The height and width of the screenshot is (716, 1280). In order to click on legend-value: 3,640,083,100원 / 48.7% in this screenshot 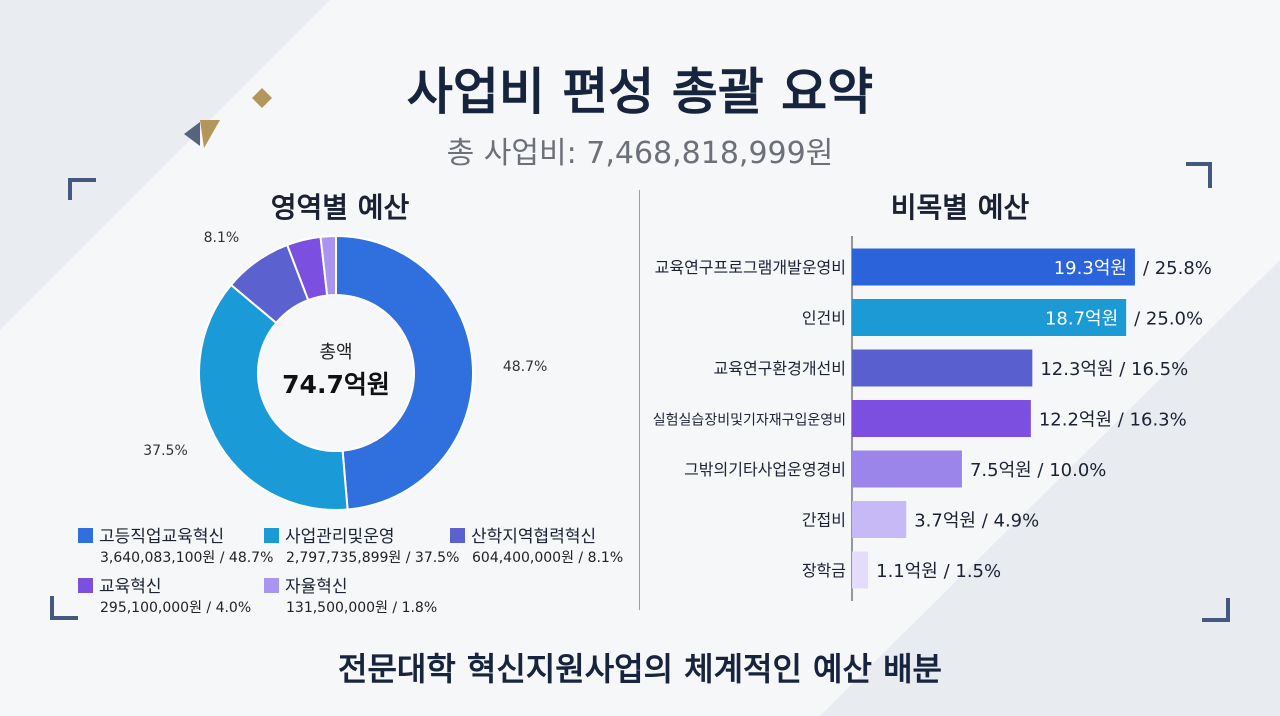, I will do `click(187, 558)`.